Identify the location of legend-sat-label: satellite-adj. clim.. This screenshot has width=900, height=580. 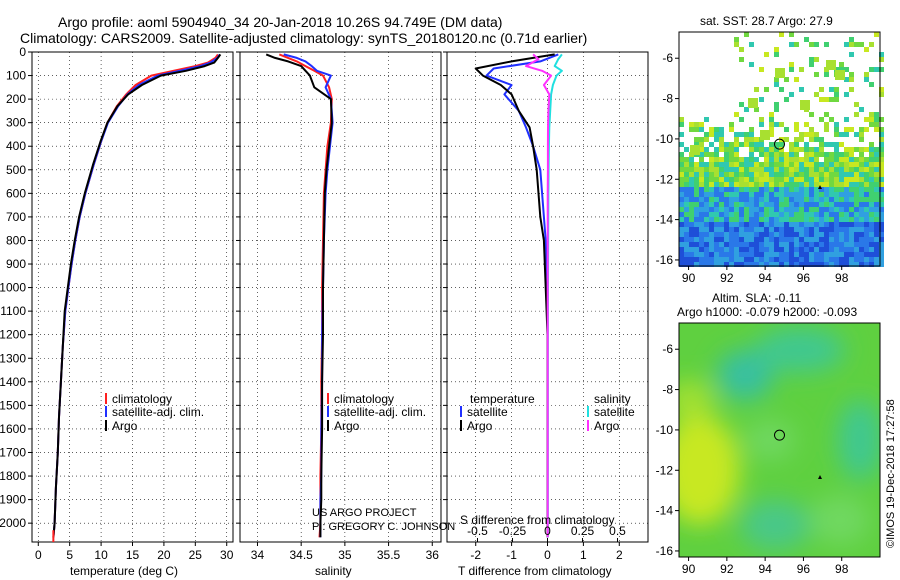
(158, 412).